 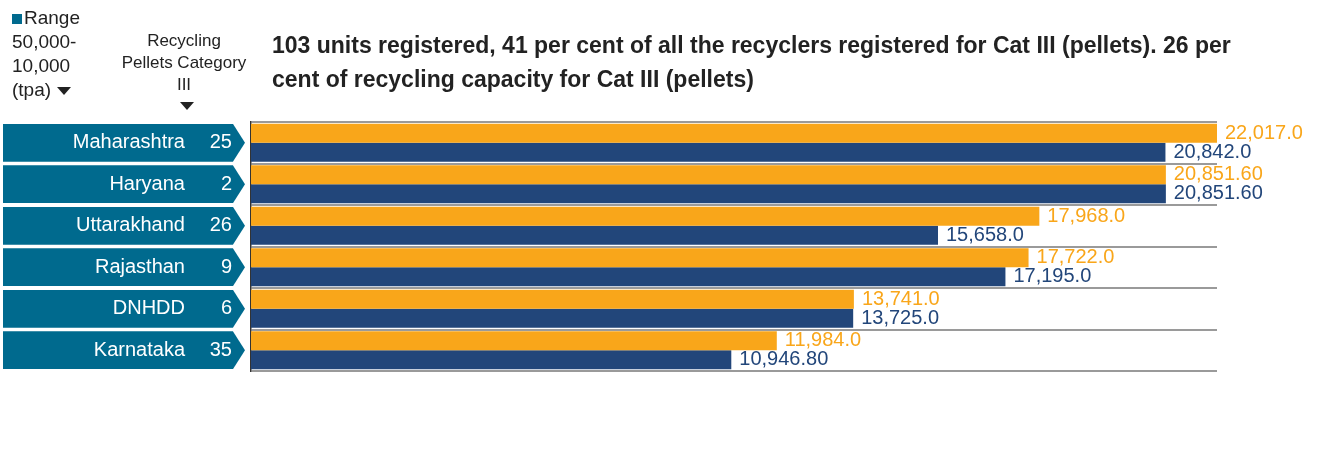 I want to click on data-label: 17,722.0, so click(x=1075, y=256).